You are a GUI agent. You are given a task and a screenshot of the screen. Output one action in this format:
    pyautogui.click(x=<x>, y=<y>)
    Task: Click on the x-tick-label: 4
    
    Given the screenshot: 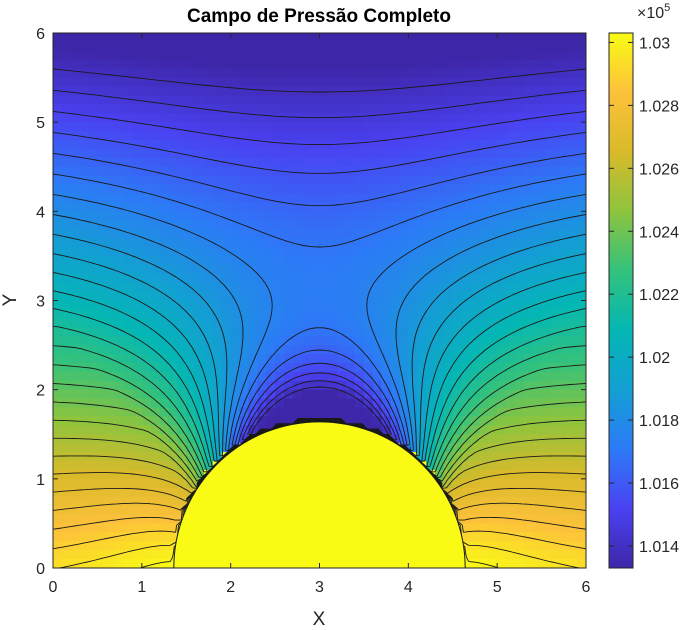 What is the action you would take?
    pyautogui.click(x=408, y=587)
    